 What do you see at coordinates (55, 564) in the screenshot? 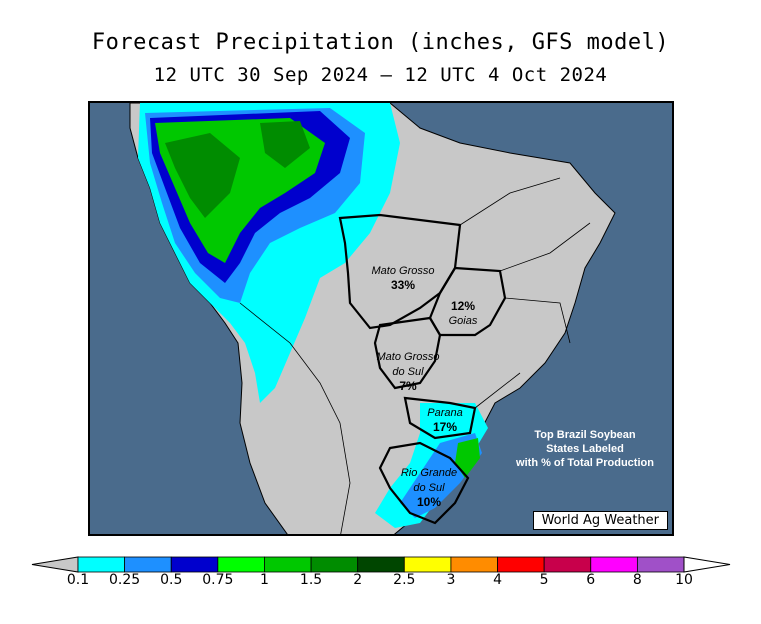
I see `colorbar-under-arrow` at bounding box center [55, 564].